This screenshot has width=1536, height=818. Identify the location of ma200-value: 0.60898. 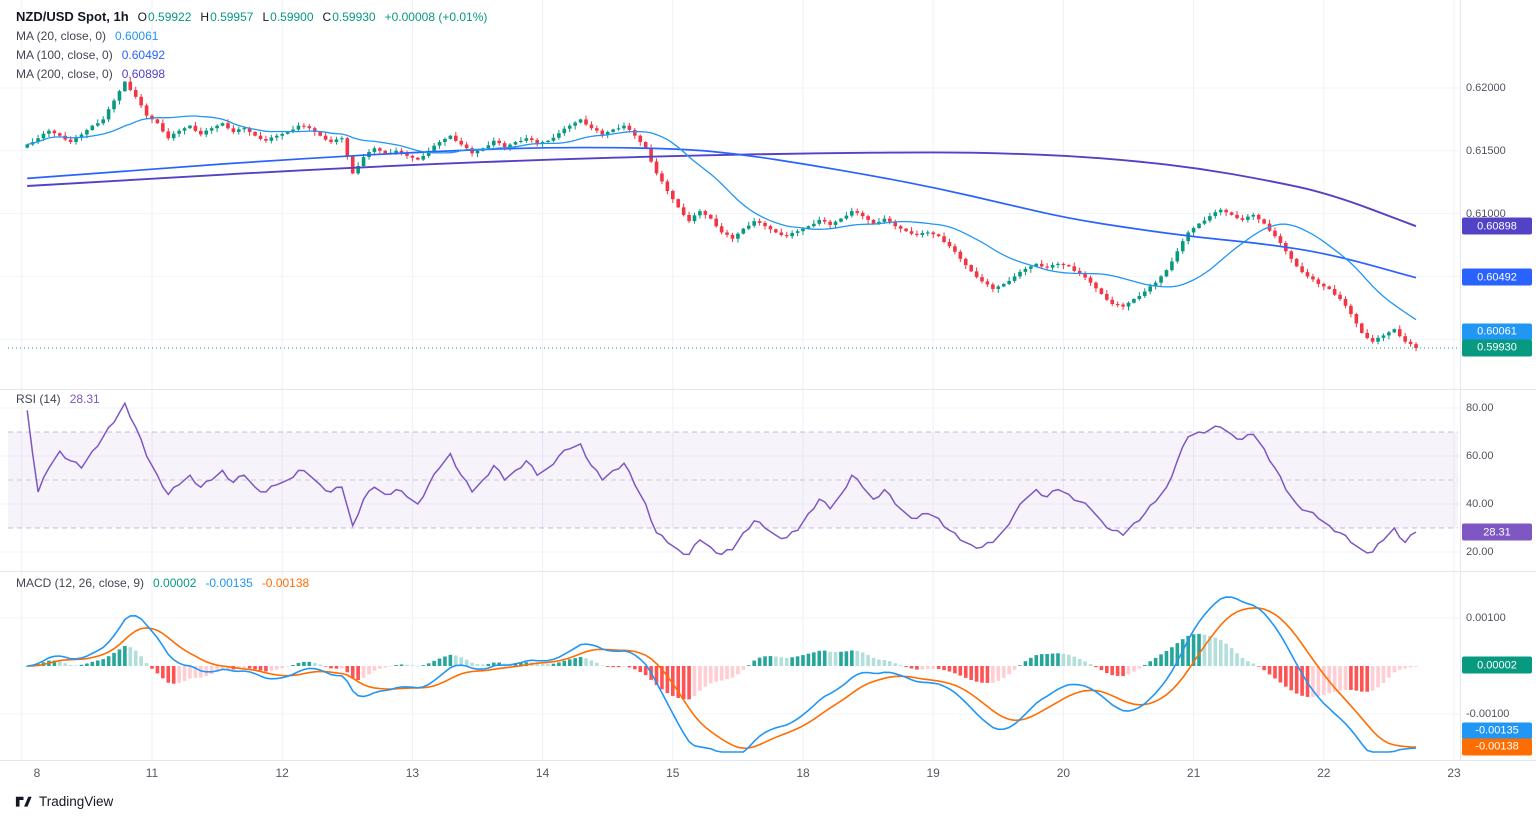
(143, 74).